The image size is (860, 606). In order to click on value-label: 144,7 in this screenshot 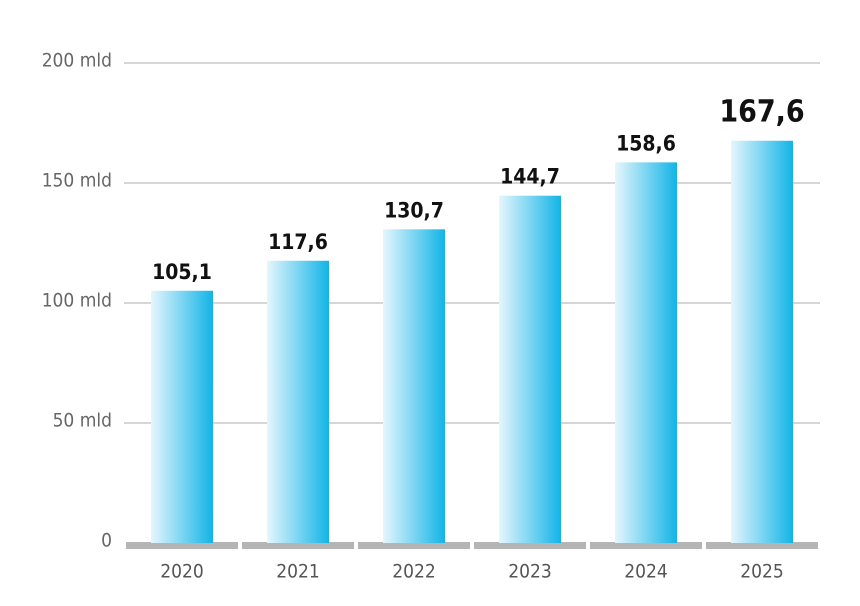, I will do `click(530, 177)`.